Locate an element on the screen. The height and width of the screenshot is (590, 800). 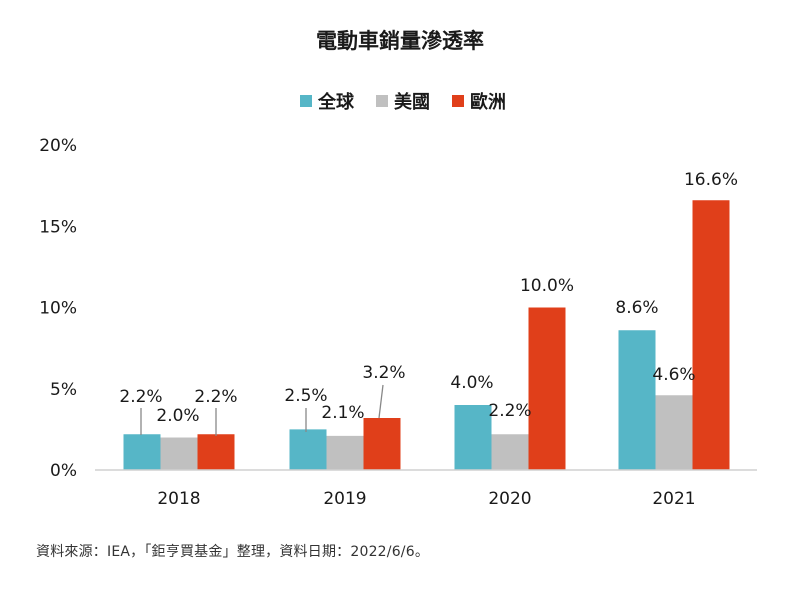
data-label-2019-series-3: 3.2% is located at coordinates (383, 373).